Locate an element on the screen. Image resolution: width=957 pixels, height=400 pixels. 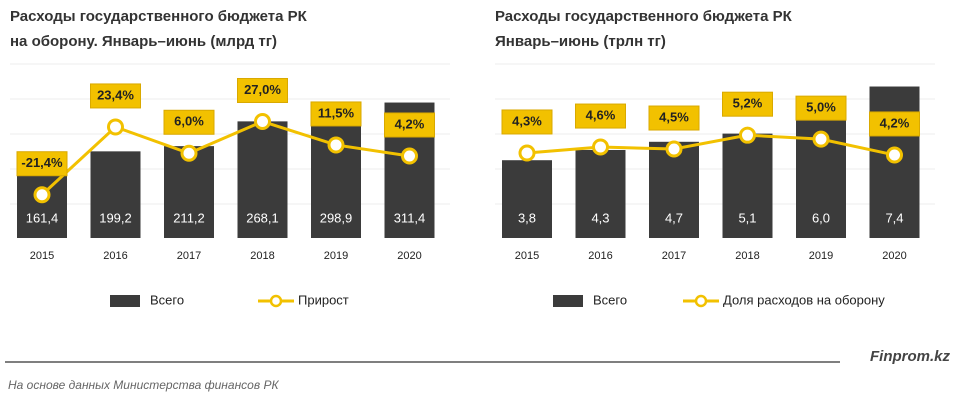
bar-value-label: 311,4 is located at coordinates (410, 217).